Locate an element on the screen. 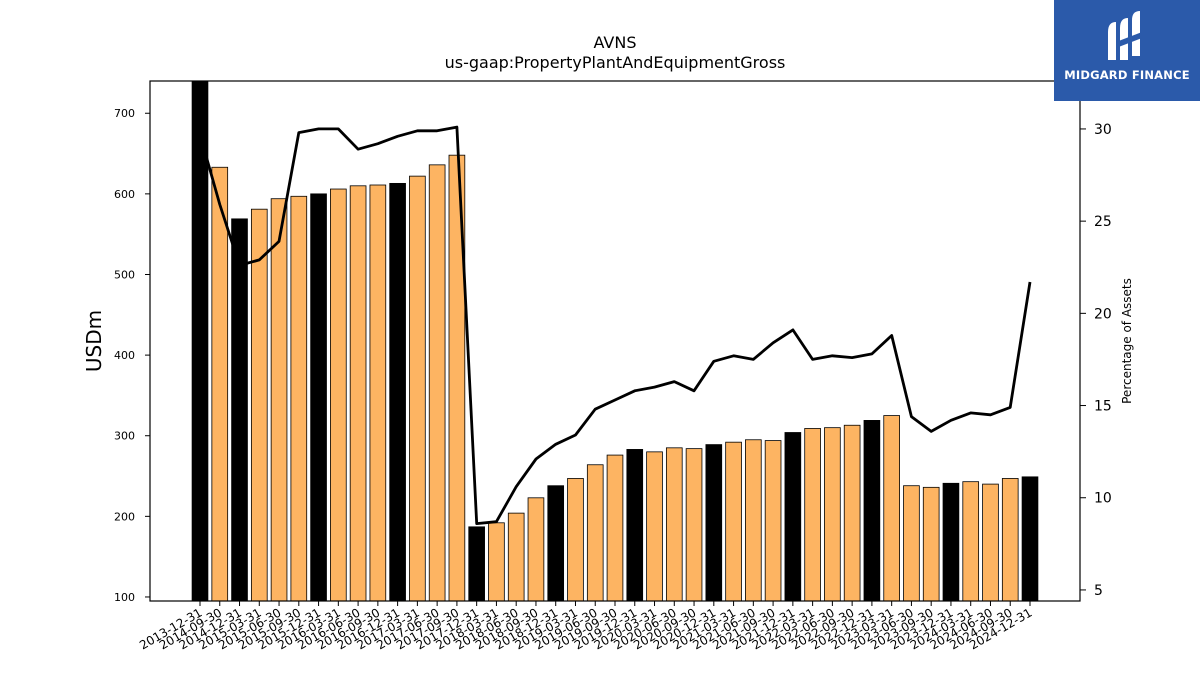  y-axis-right: 5 10 15 20 25 30 is located at coordinates (1096, 360).